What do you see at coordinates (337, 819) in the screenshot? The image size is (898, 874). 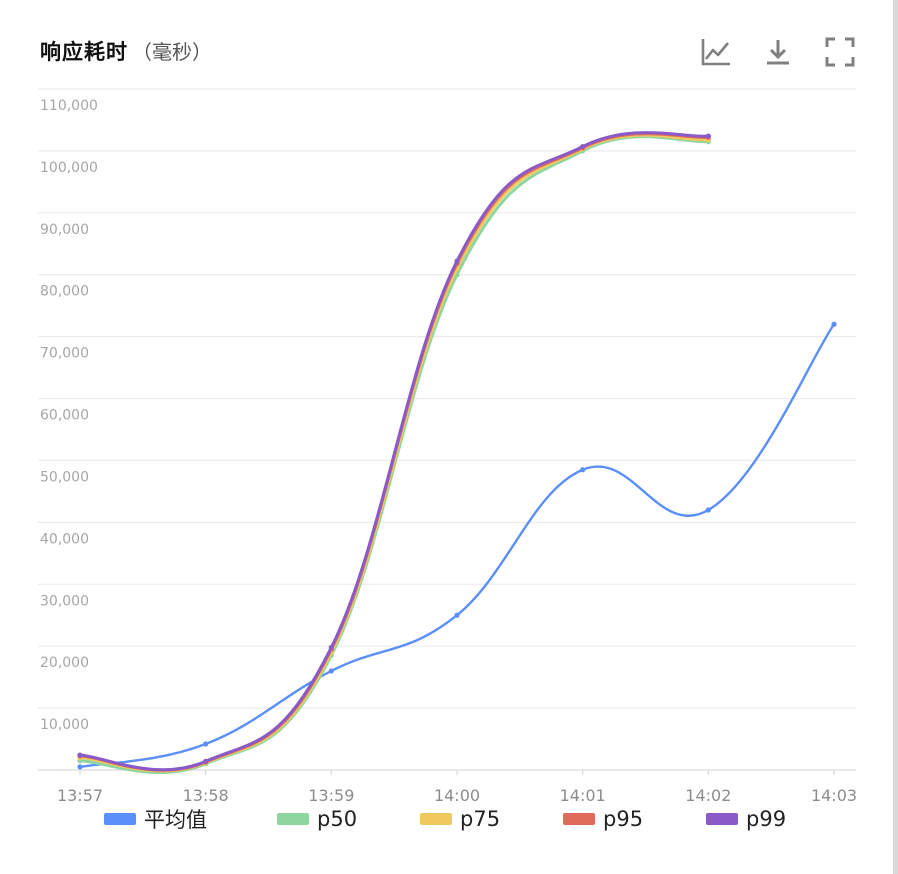 I see `legend-label: p50` at bounding box center [337, 819].